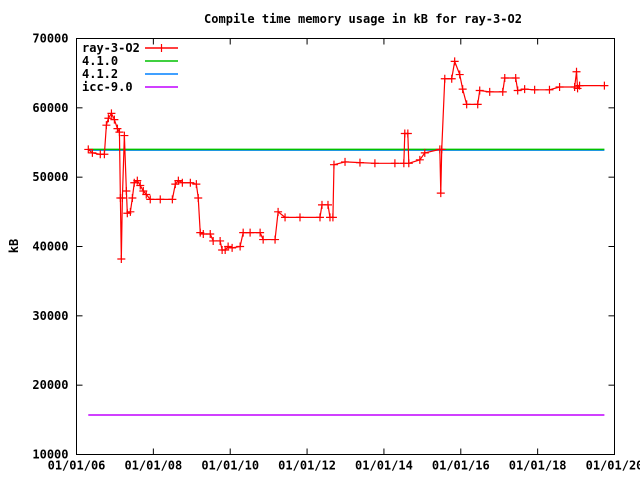  Describe the element at coordinates (384, 466) in the screenshot. I see `x-tick-label: 01/01/14` at that location.